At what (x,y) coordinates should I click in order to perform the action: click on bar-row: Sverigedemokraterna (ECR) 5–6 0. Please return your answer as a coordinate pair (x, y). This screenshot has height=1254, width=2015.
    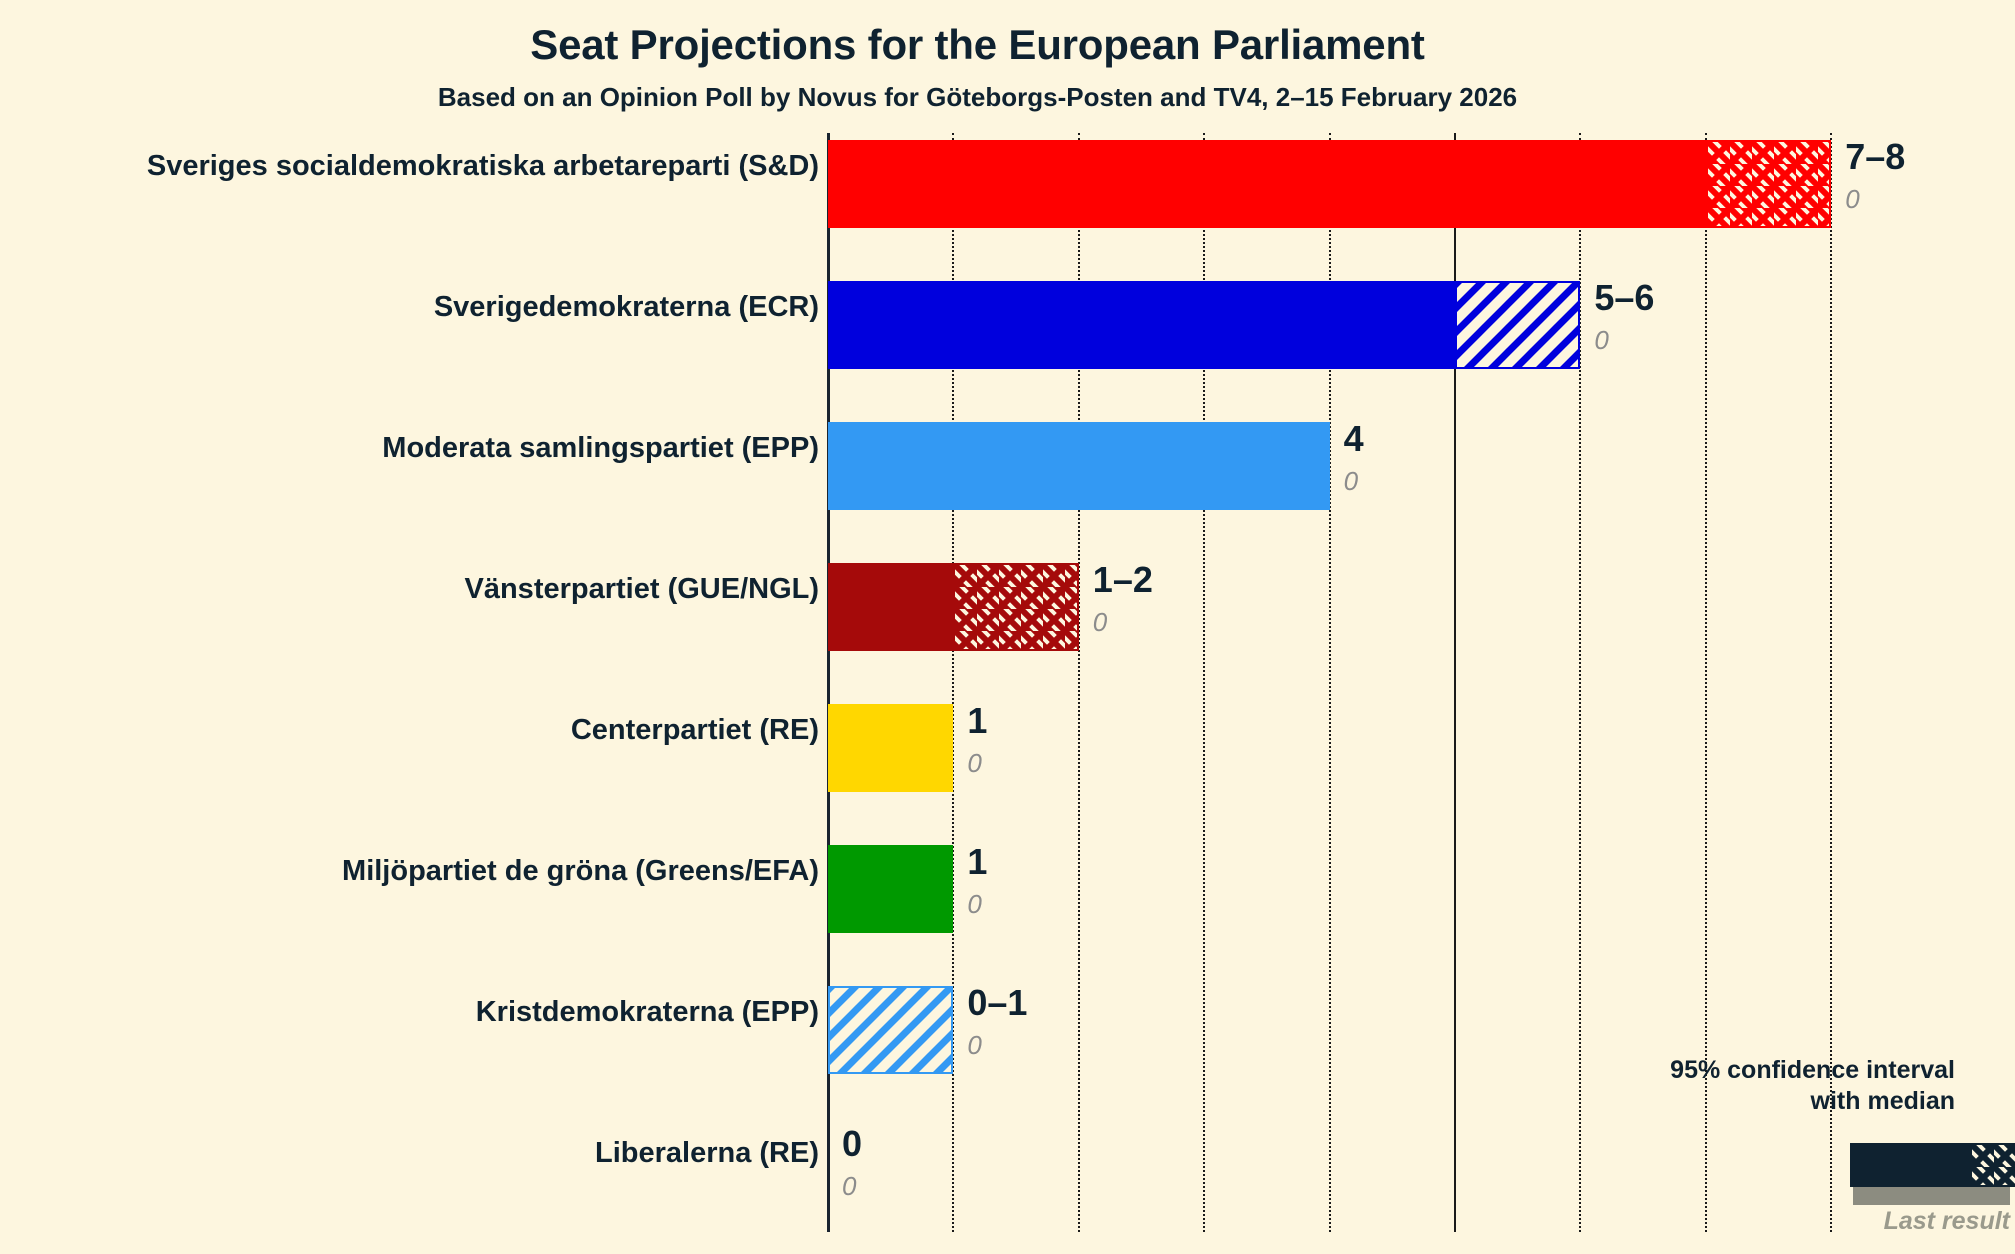
    Looking at the image, I should click on (1007, 311).